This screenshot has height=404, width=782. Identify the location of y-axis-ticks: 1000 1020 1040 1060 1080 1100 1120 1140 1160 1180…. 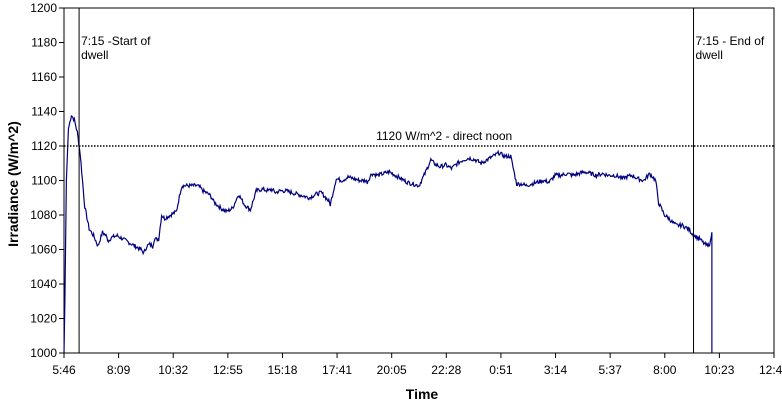
(47, 180).